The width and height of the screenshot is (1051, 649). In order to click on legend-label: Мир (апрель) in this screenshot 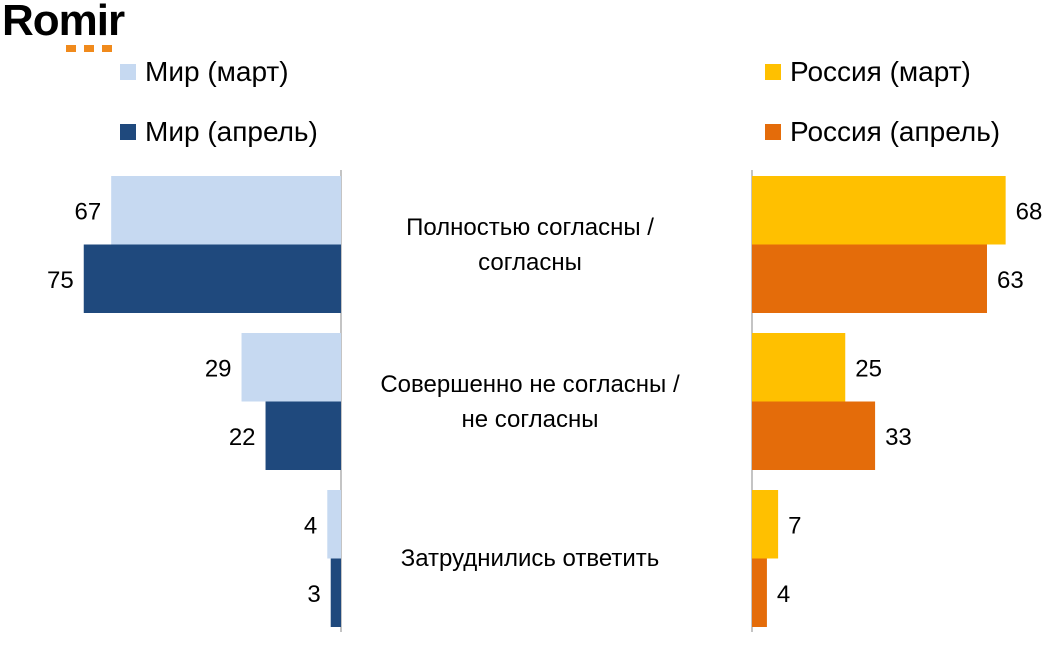, I will do `click(231, 131)`.